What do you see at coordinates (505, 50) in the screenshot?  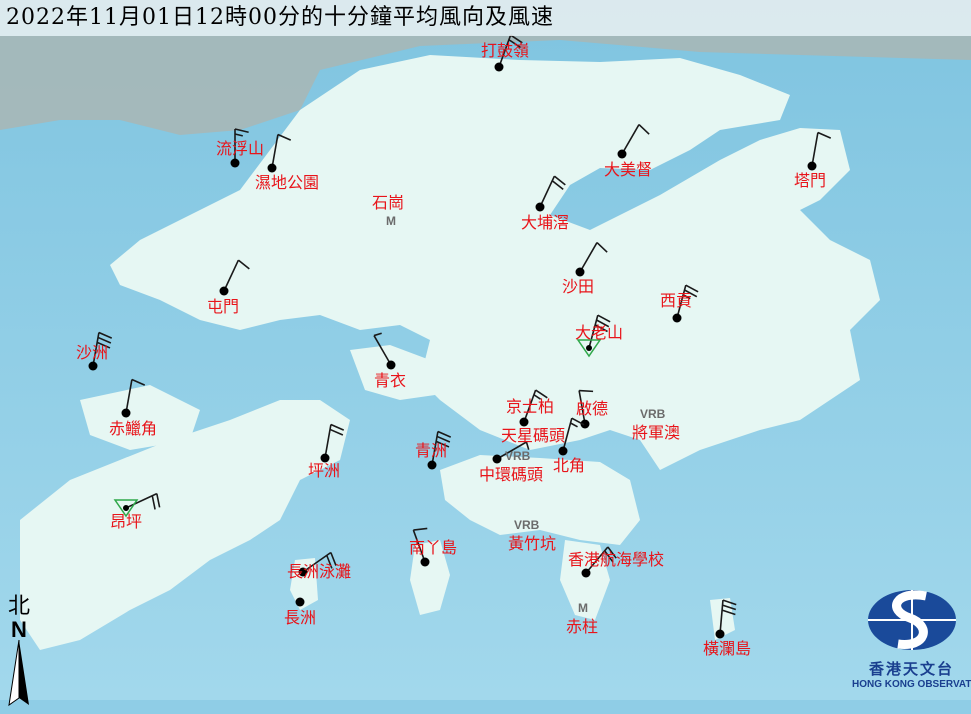 I see `station-label: 打鼓嶺` at bounding box center [505, 50].